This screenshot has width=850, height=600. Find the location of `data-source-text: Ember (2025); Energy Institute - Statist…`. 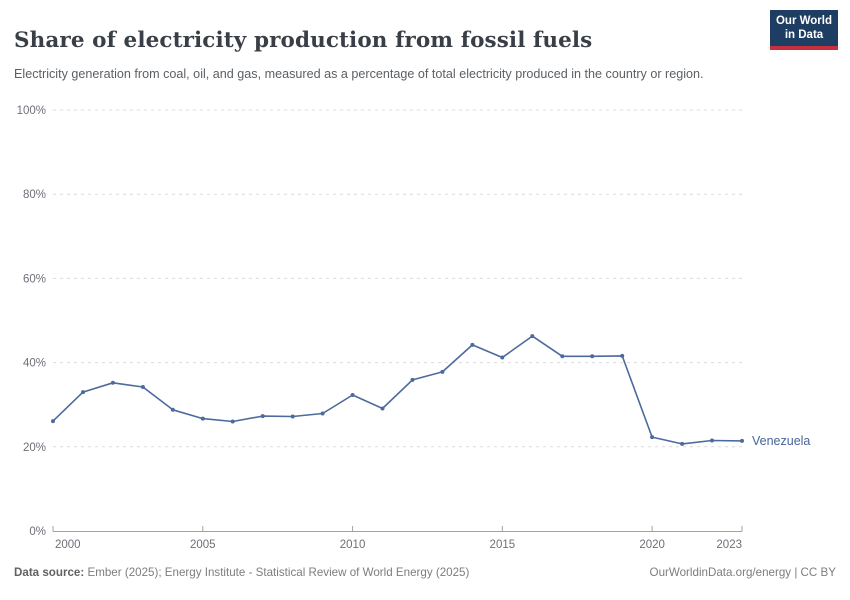

data-source-text: Ember (2025); Energy Institute - Statist… is located at coordinates (278, 572).